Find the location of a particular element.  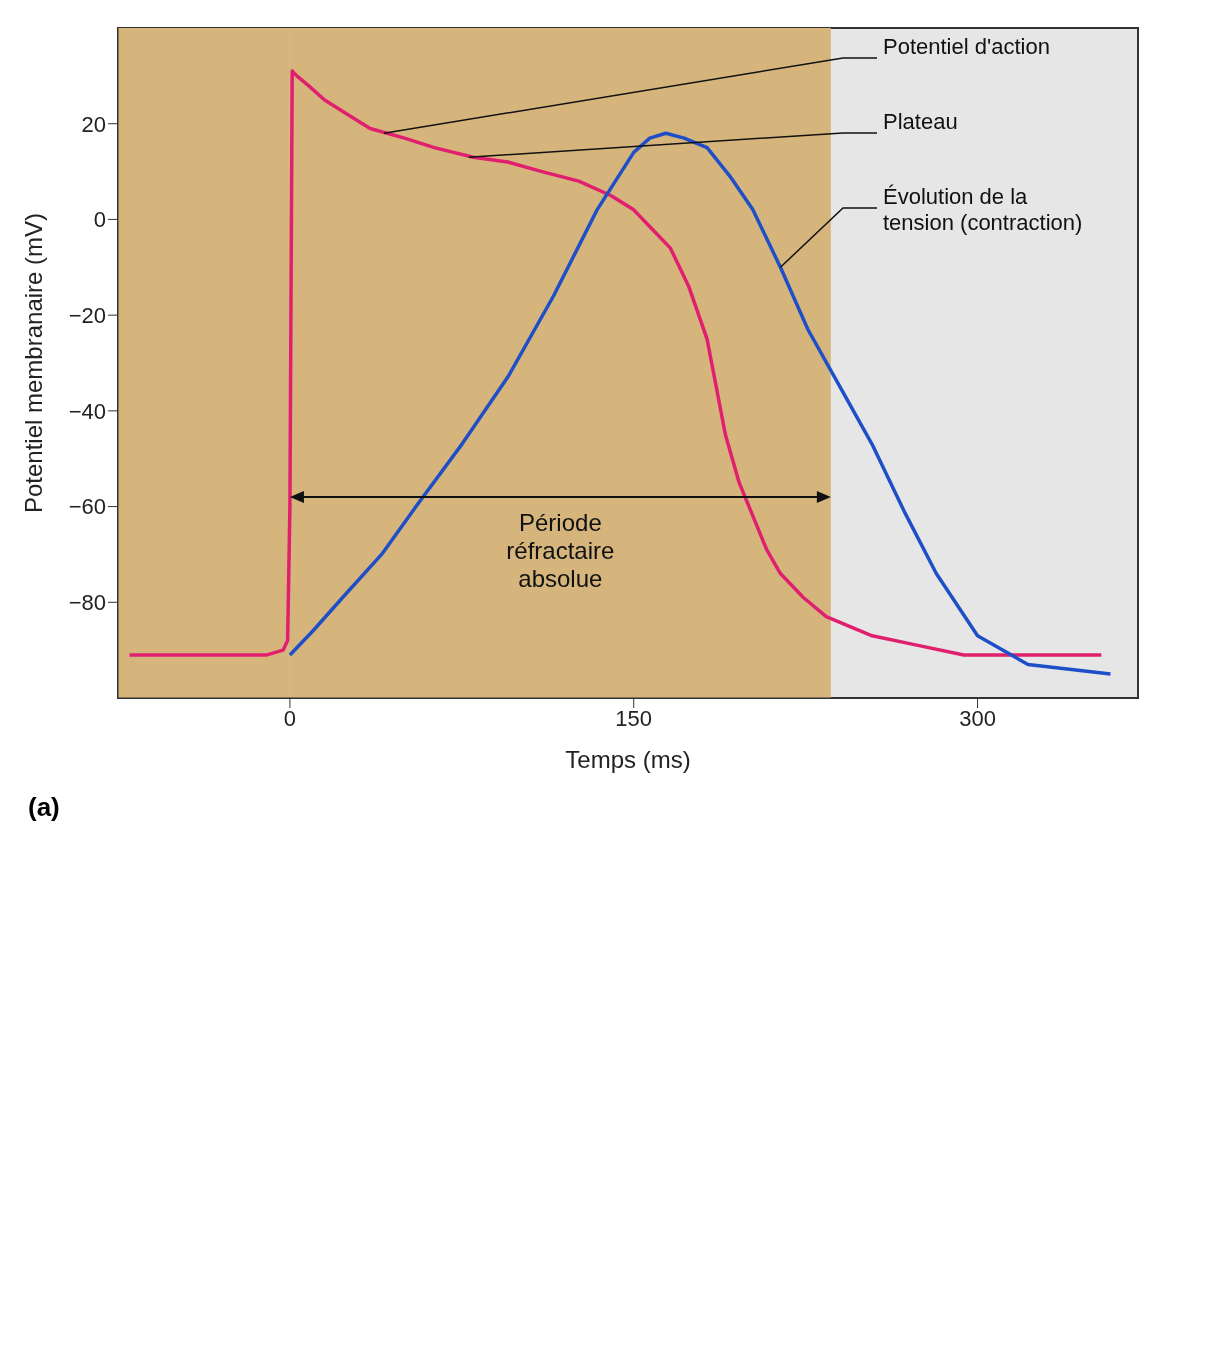

x-tick-label: 150 is located at coordinates (634, 718).